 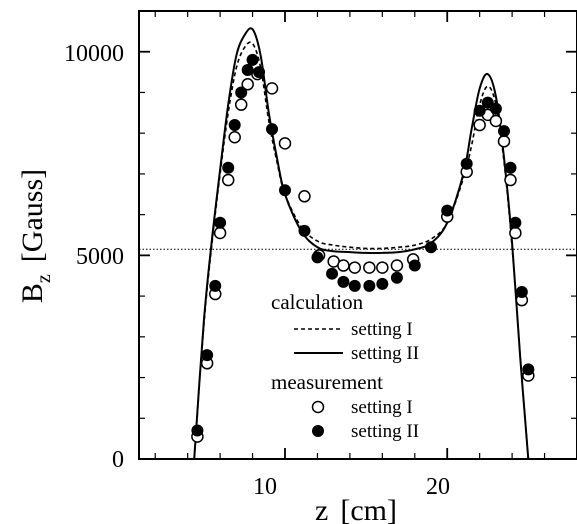 What do you see at coordinates (438, 487) in the screenshot?
I see `x-tick-label: 20` at bounding box center [438, 487].